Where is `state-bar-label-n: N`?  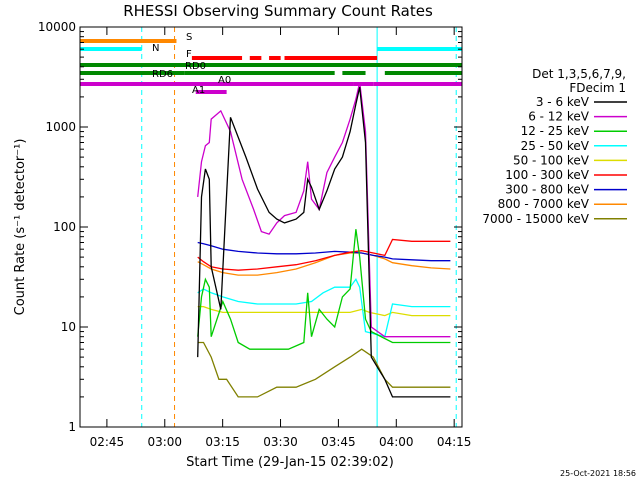
state-bar-label-n: N is located at coordinates (155, 48).